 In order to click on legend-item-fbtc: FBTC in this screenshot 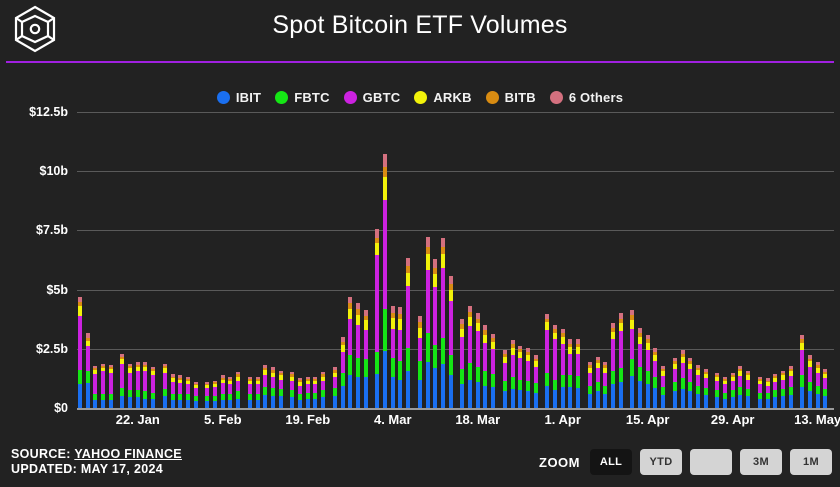, I will do `click(302, 97)`.